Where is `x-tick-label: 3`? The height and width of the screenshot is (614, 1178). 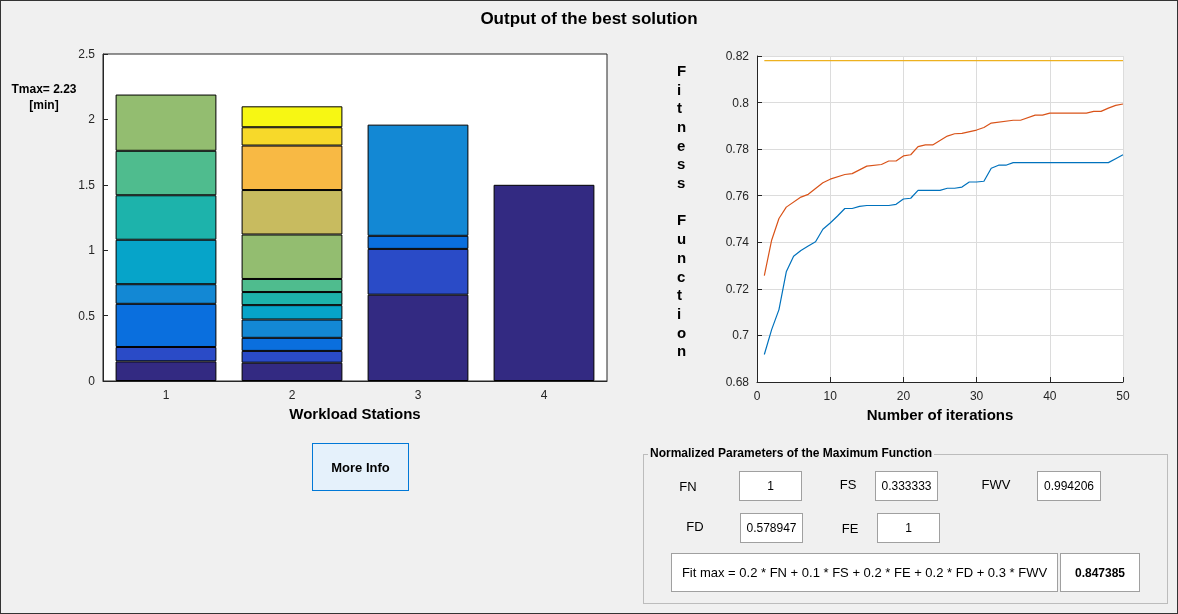
x-tick-label: 3 is located at coordinates (418, 395).